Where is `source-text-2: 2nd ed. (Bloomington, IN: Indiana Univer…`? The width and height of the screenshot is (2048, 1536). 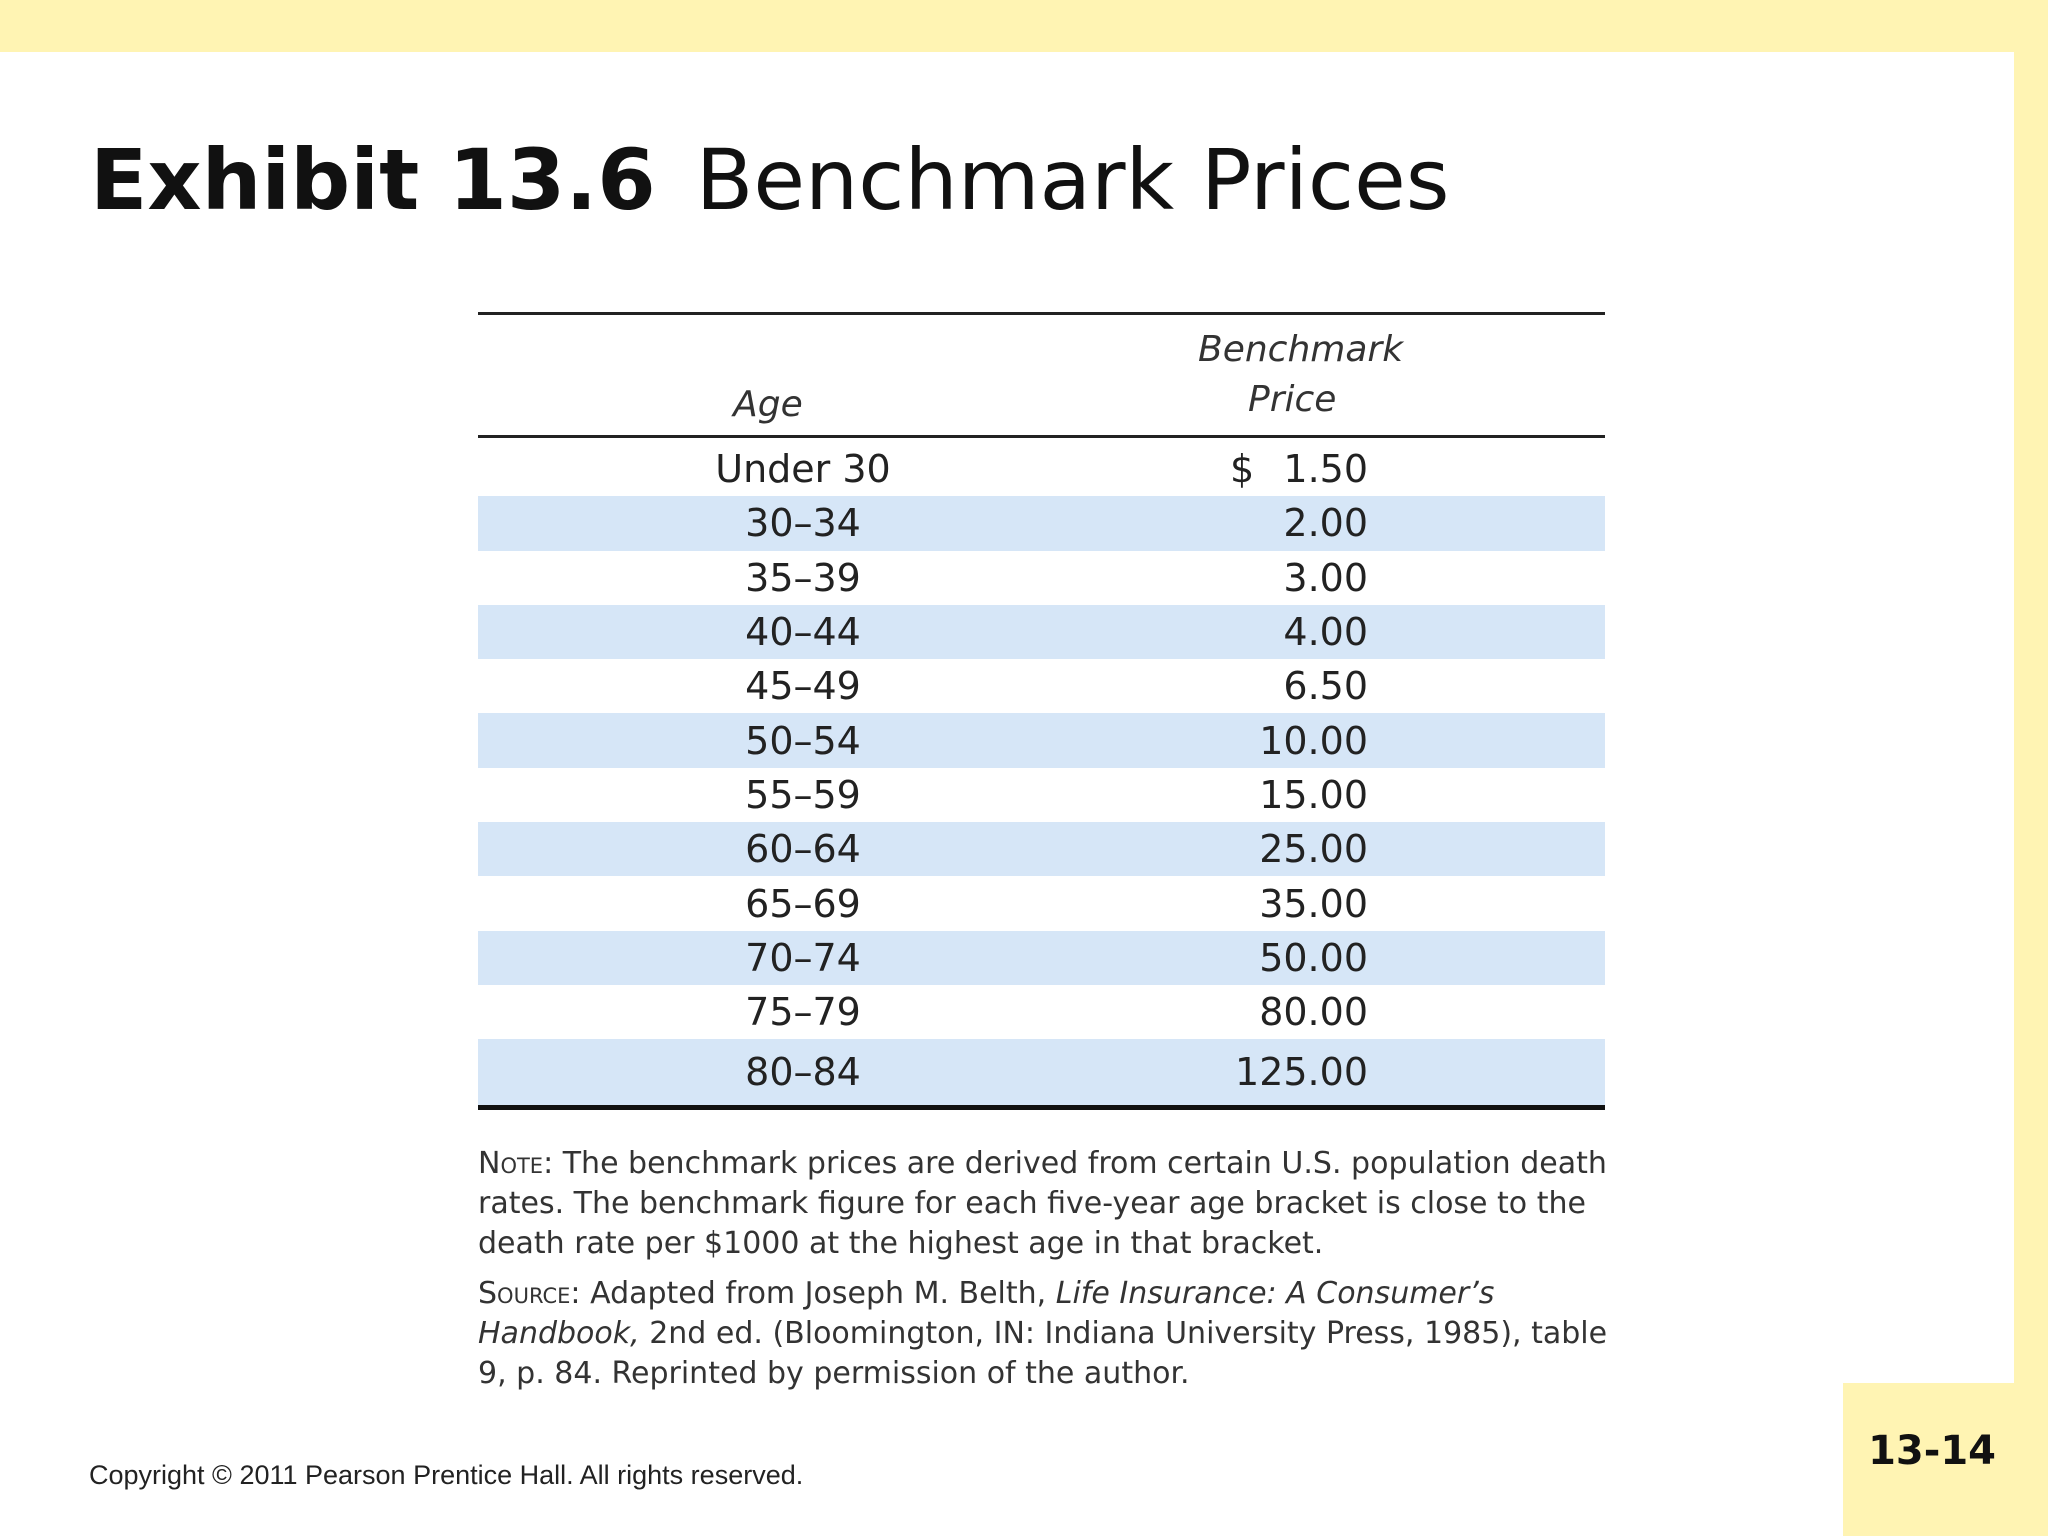 source-text-2: 2nd ed. (Bloomington, IN: Indiana Univer… is located at coordinates (1043, 1353).